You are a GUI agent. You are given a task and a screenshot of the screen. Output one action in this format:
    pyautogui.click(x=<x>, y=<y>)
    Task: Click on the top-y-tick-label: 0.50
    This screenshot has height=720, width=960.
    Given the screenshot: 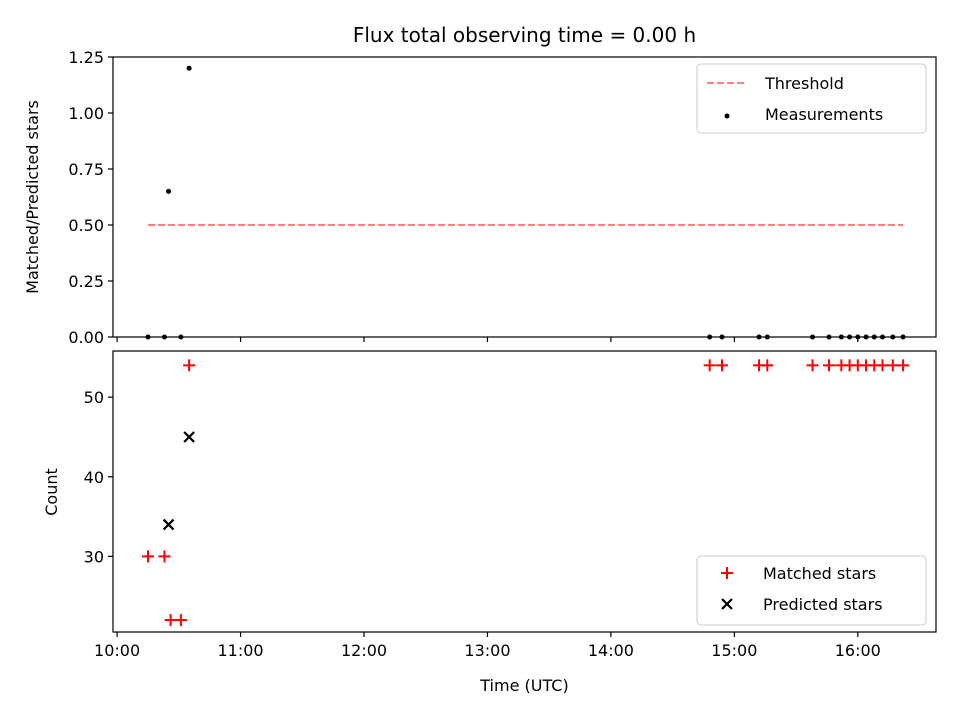 What is the action you would take?
    pyautogui.click(x=86, y=225)
    